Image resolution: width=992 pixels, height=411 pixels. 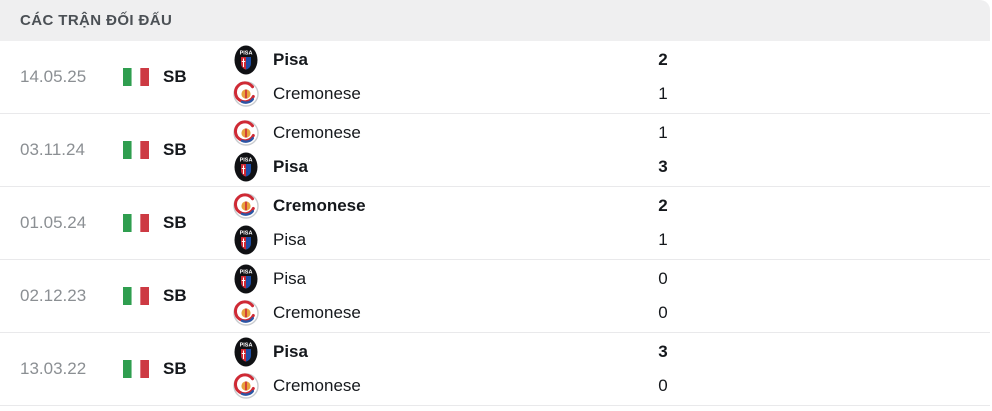 I want to click on teams: PISA Pisa 0 Cremonese 0, so click(x=611, y=296).